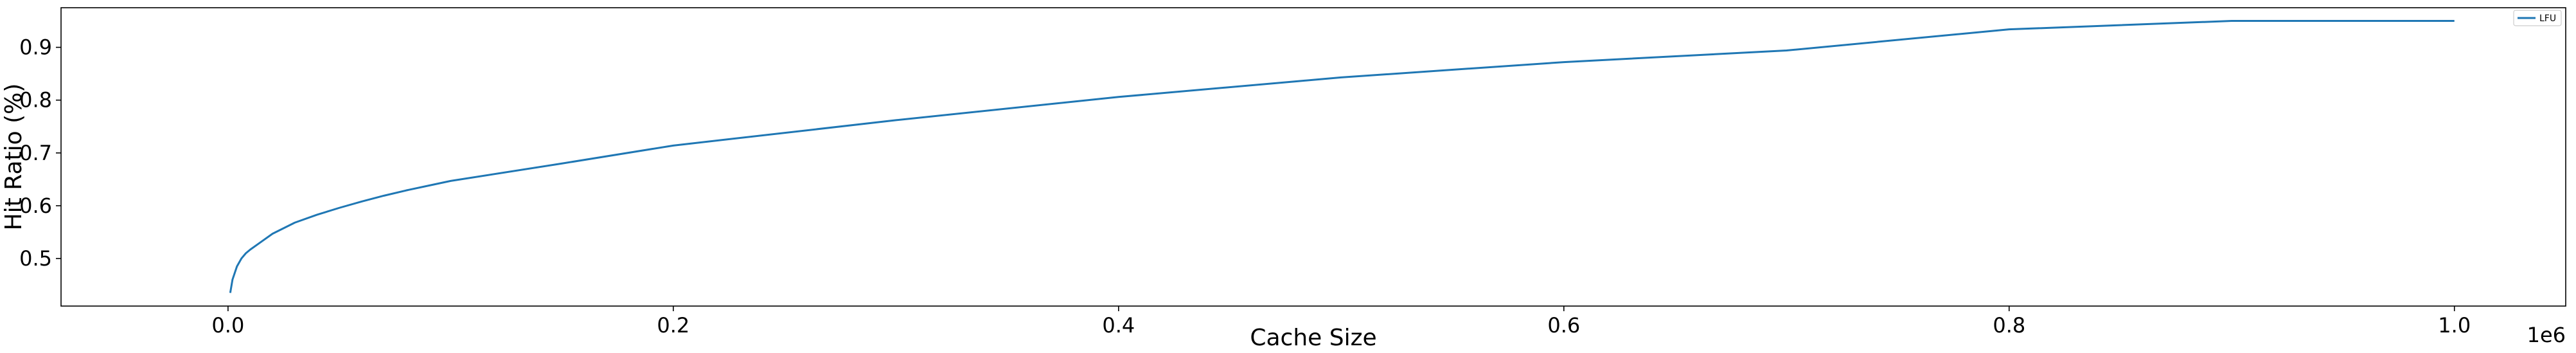  I want to click on x-tick-label: 0.8, so click(2009, 325).